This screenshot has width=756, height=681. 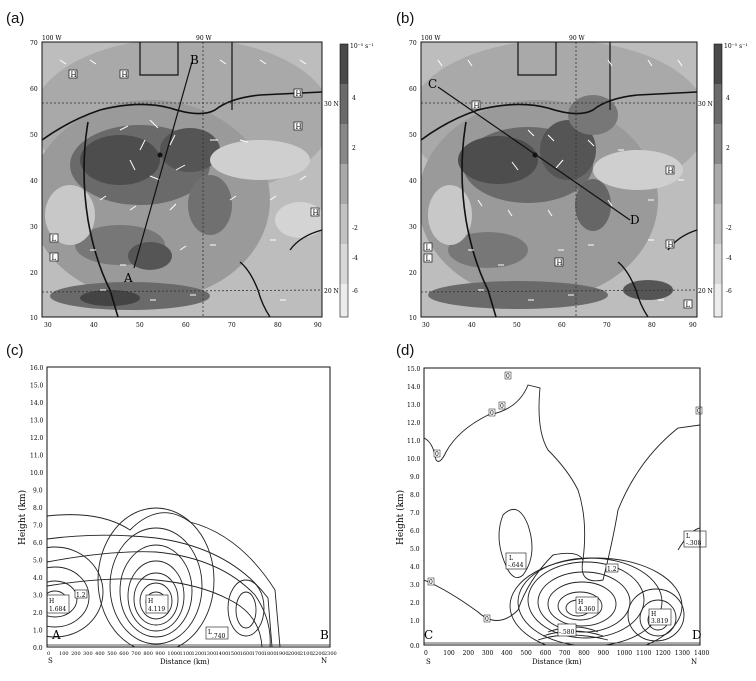 I want to click on svg-text: 2.0, so click(x=38, y=613).